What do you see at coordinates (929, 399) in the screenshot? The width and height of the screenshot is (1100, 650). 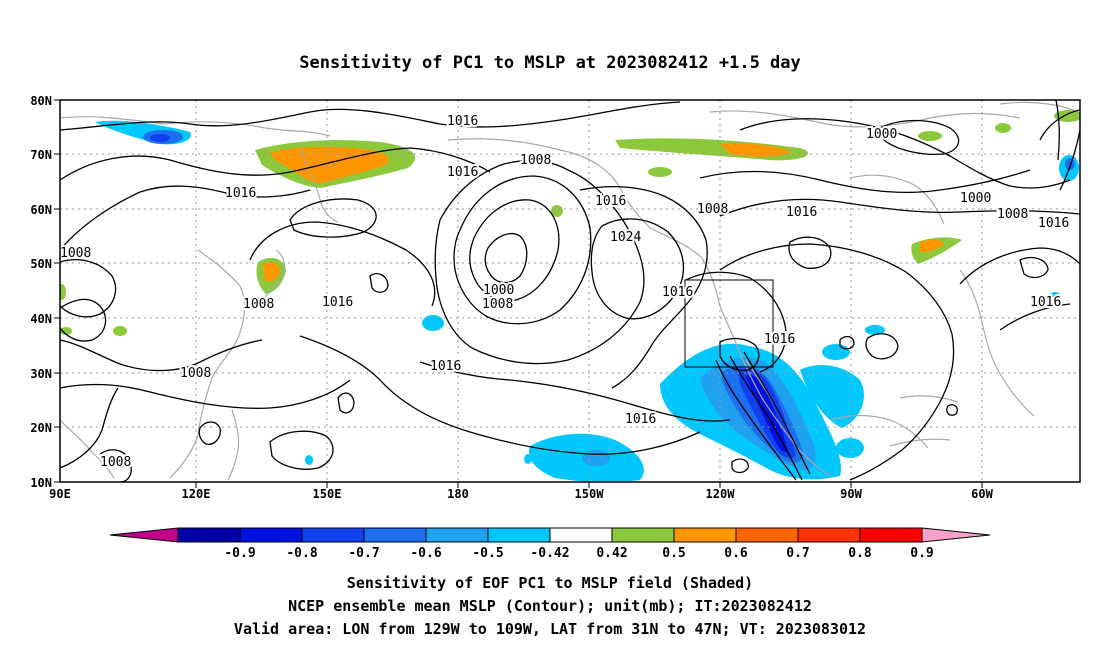 I see `coast-cuba` at bounding box center [929, 399].